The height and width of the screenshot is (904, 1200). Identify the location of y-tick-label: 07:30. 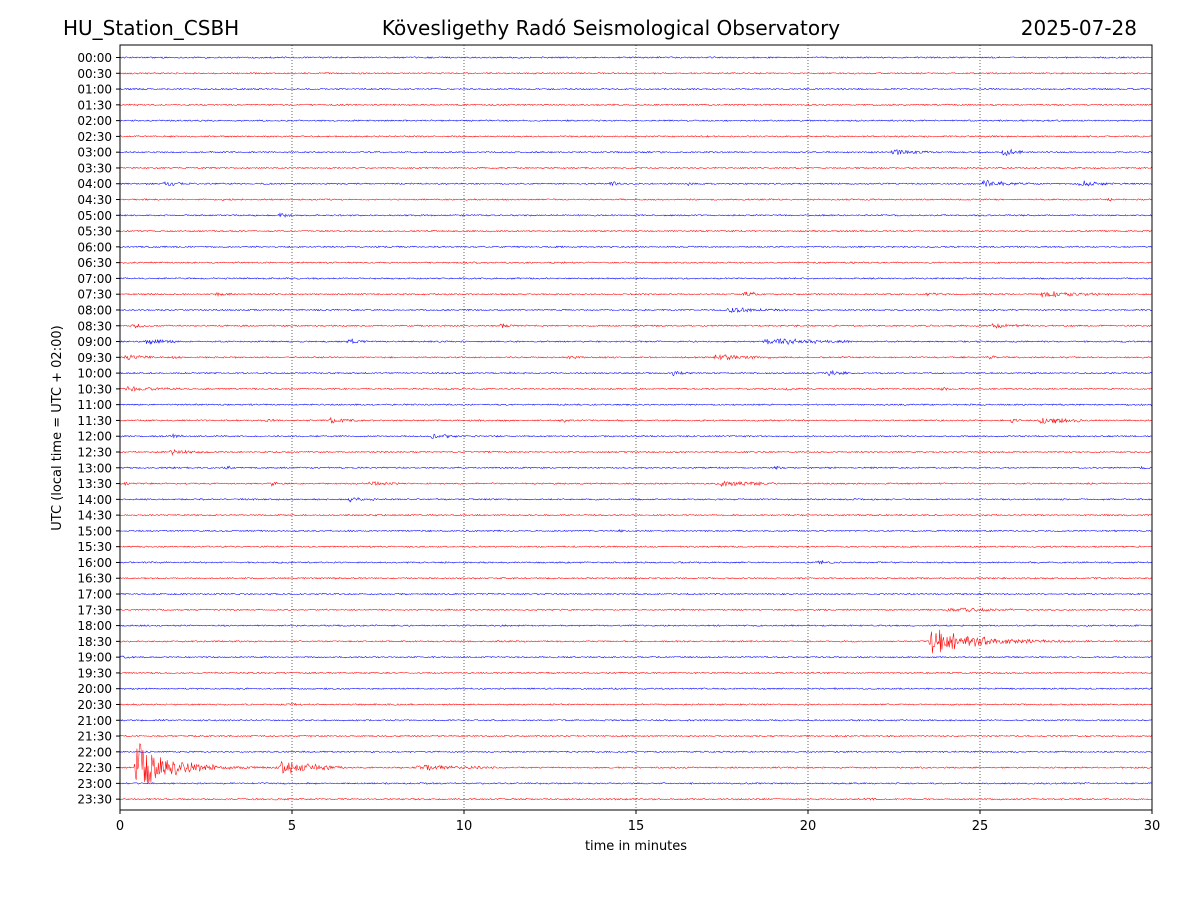
(94, 295).